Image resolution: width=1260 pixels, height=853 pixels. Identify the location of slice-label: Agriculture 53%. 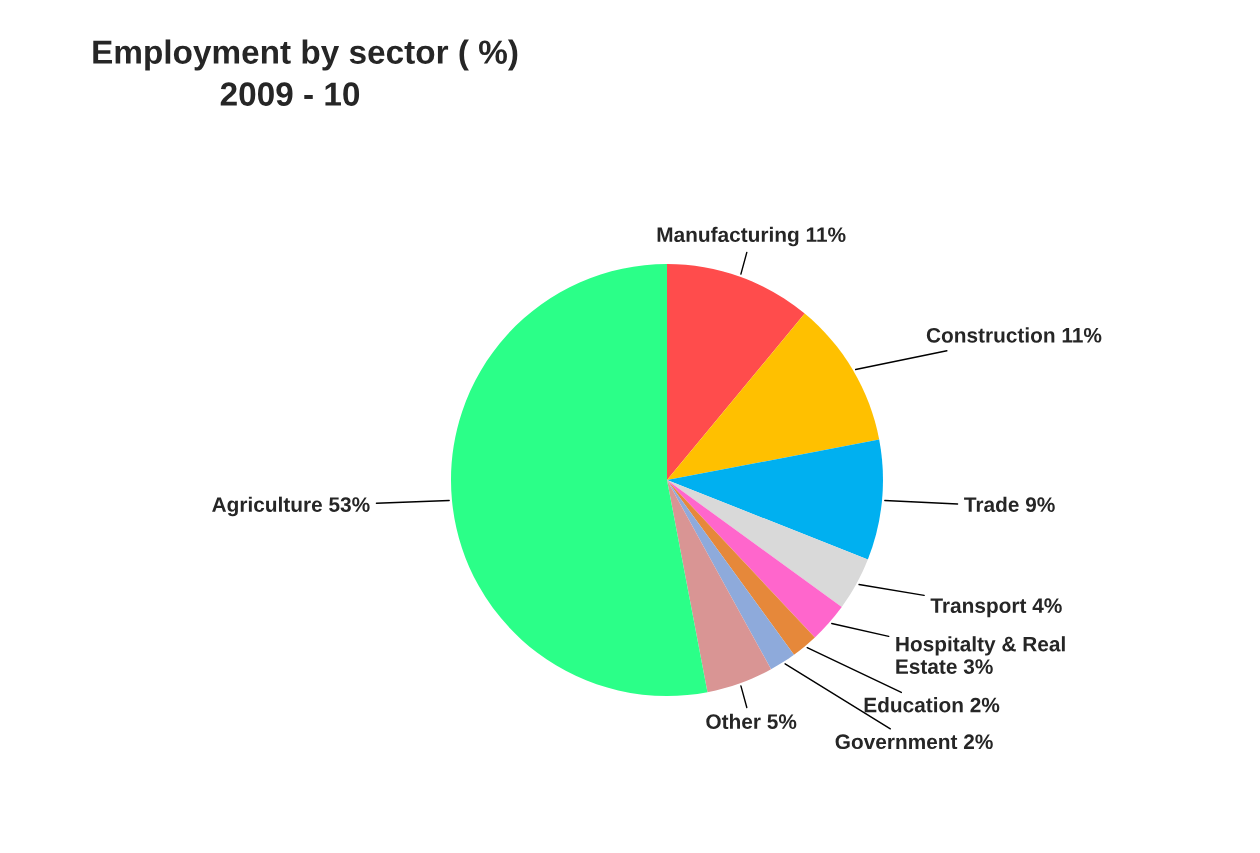
(291, 506).